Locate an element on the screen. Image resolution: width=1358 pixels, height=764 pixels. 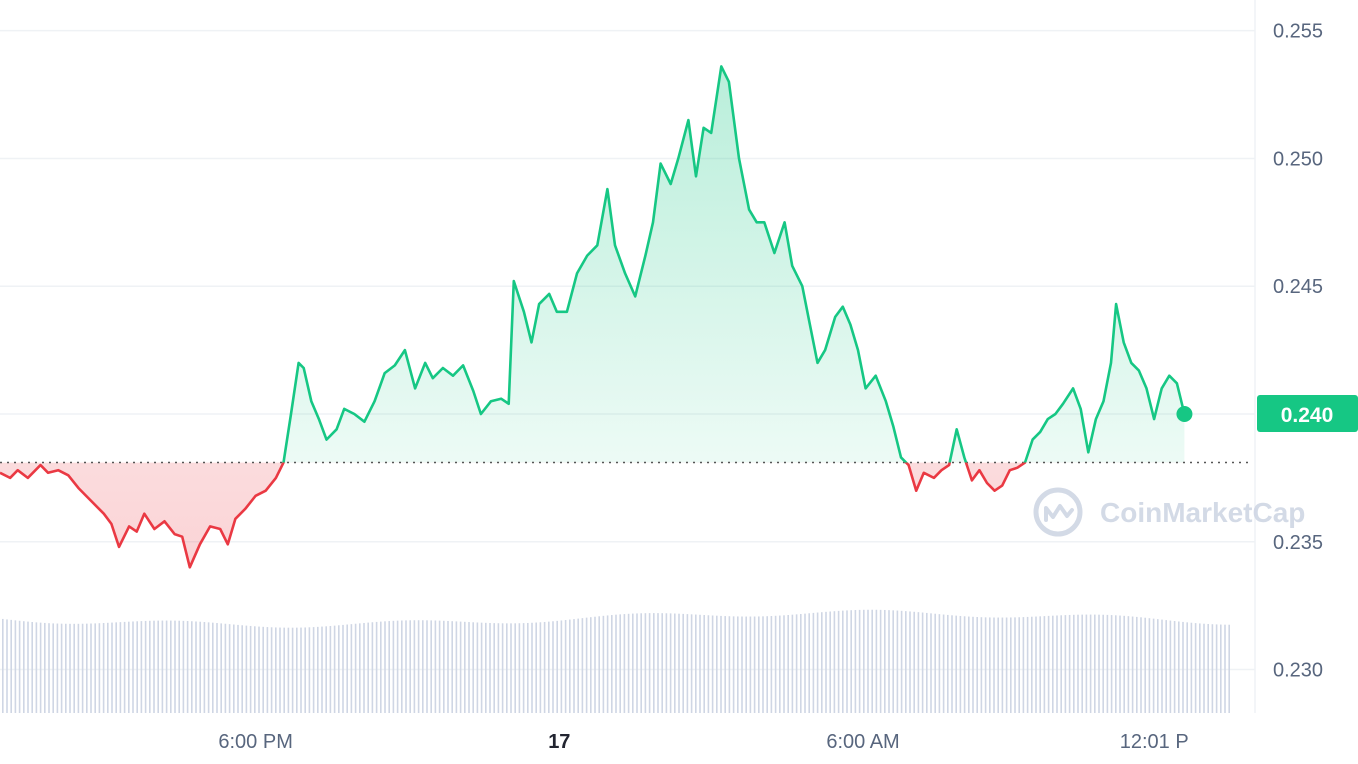
x-tick-label: 17 is located at coordinates (559, 742).